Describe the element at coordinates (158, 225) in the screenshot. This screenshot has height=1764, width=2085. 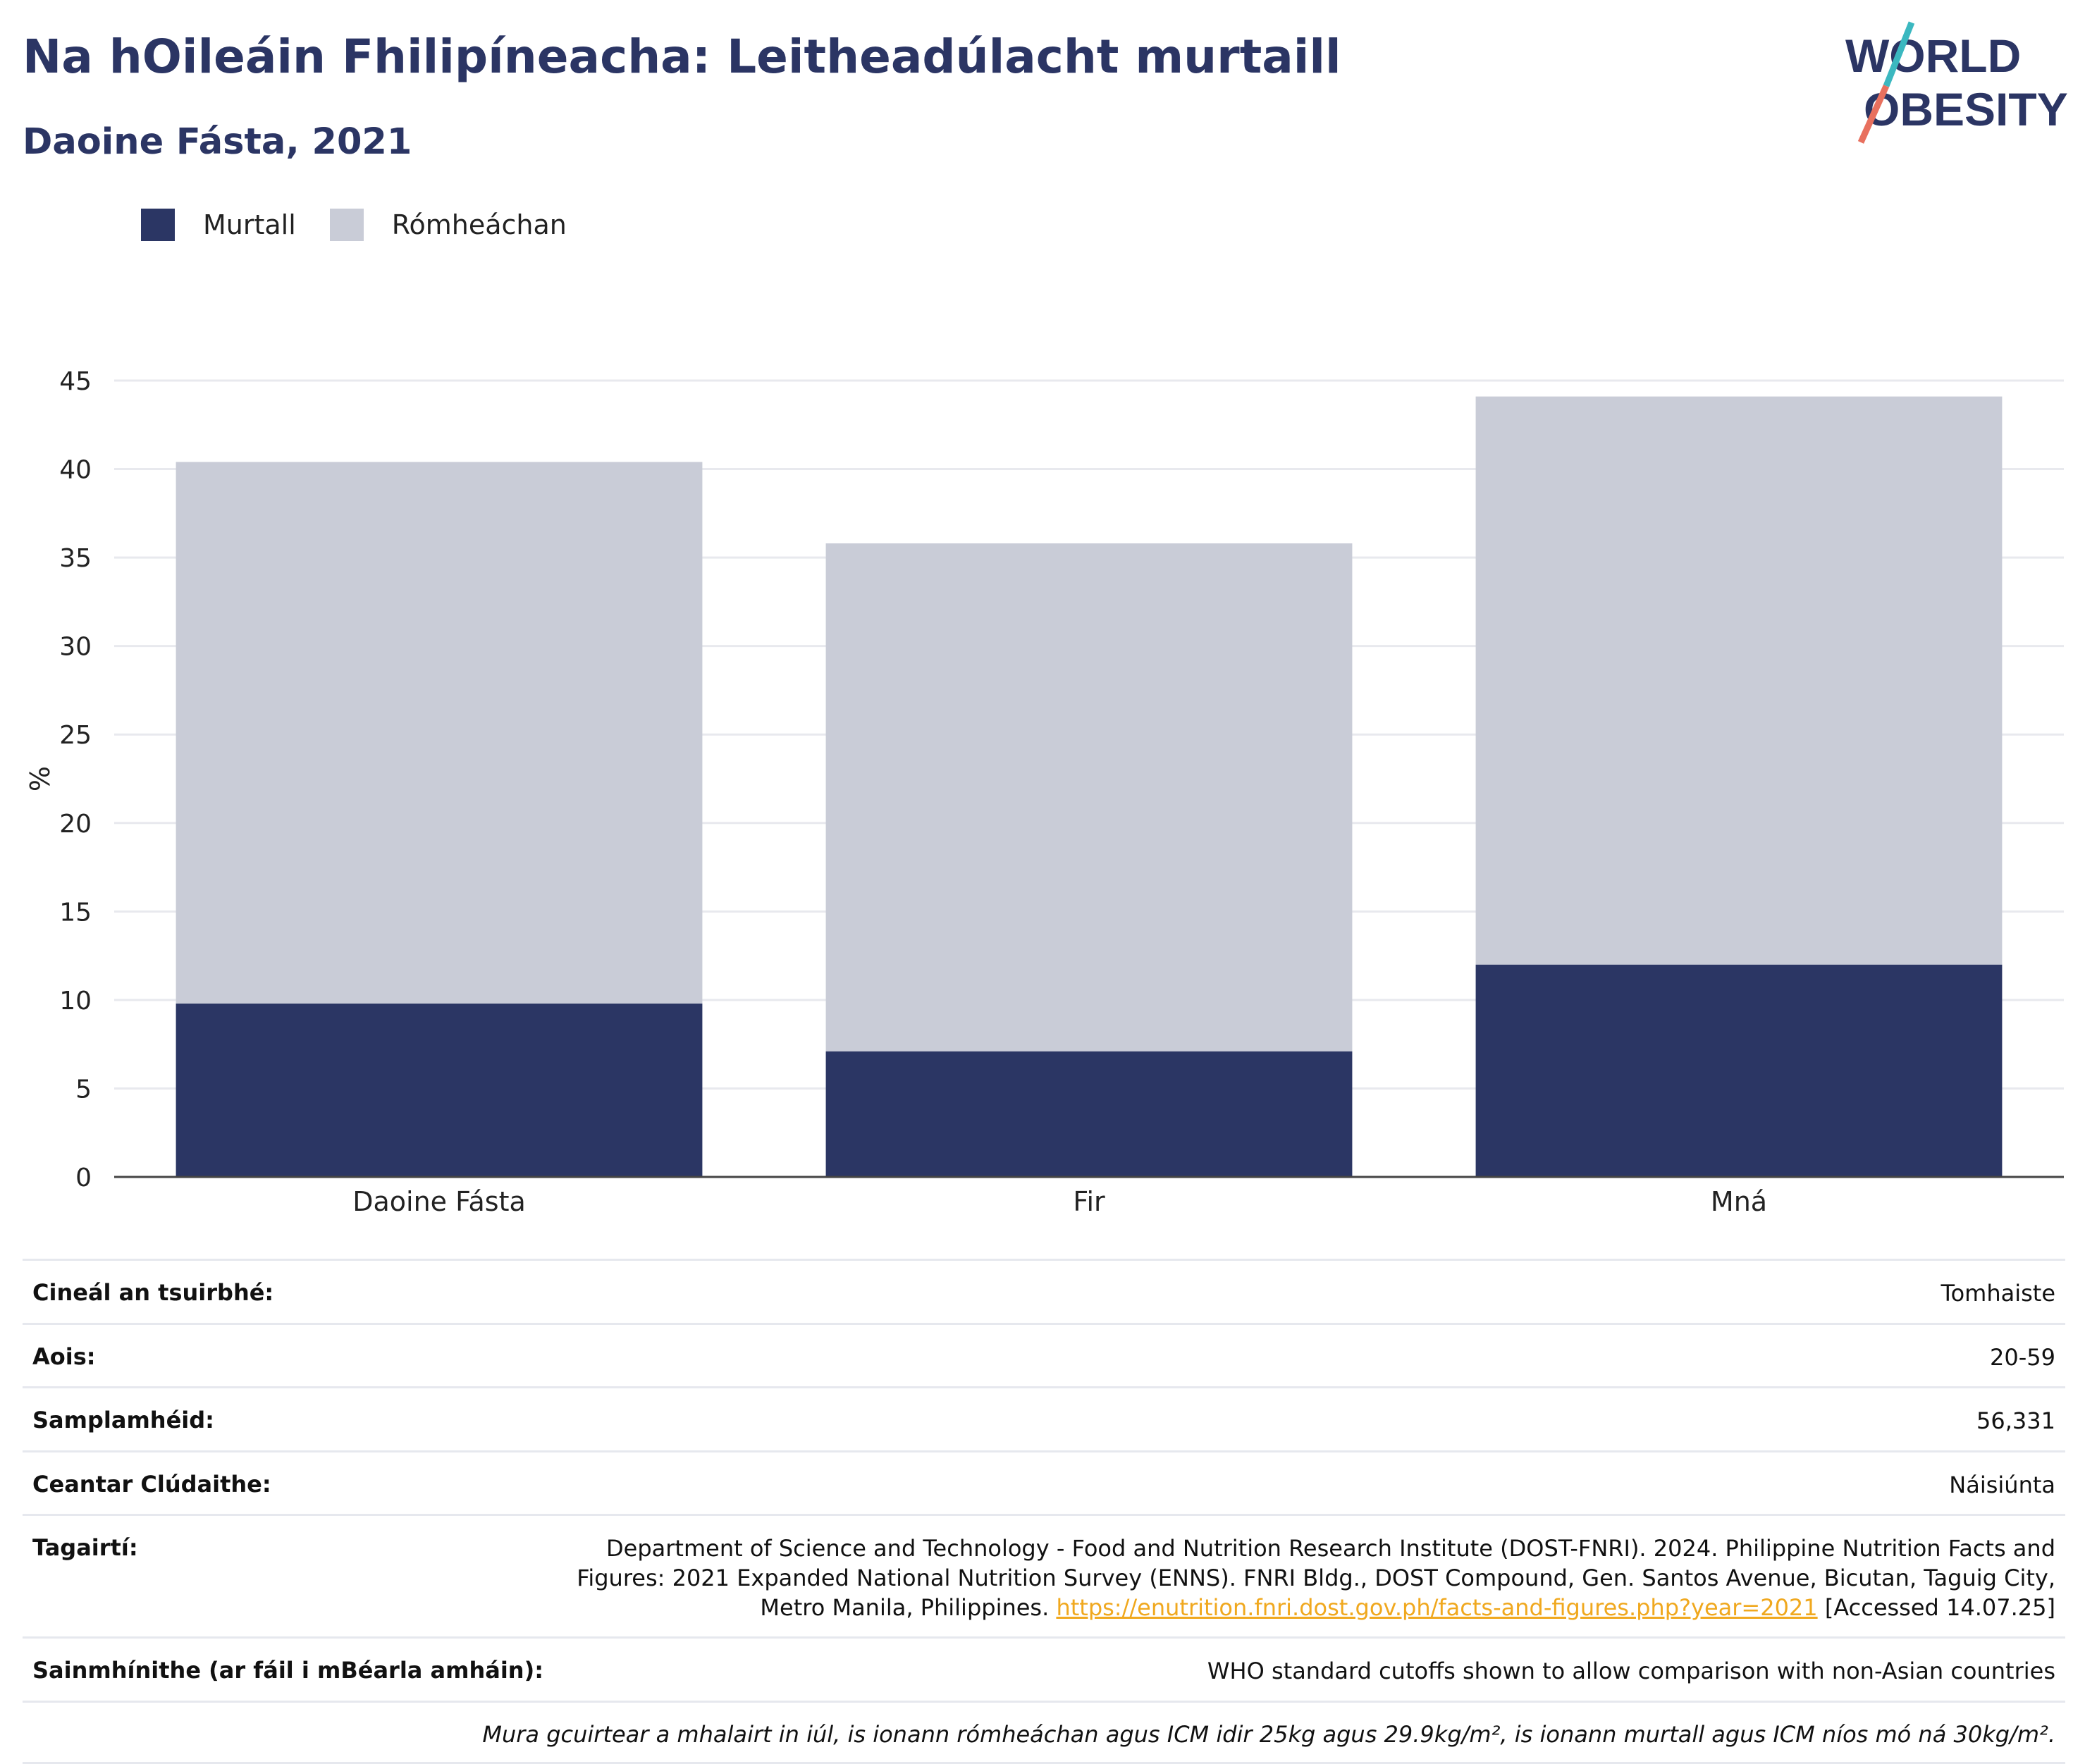
I see `legend-swatch-obese` at that location.